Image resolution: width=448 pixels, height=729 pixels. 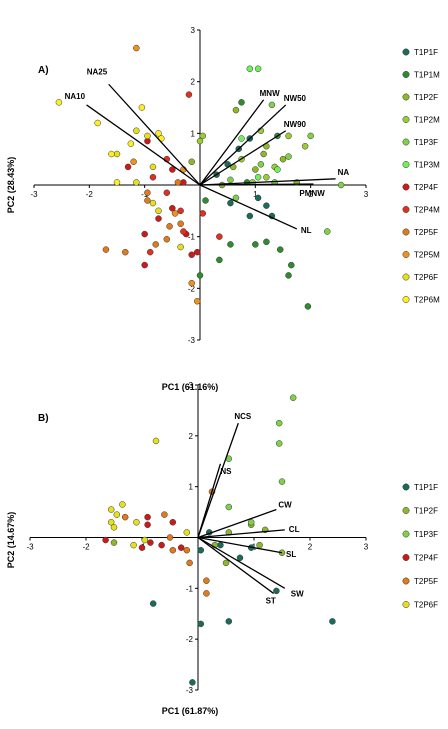 I want to click on loading-vector-sl, so click(x=240, y=545).